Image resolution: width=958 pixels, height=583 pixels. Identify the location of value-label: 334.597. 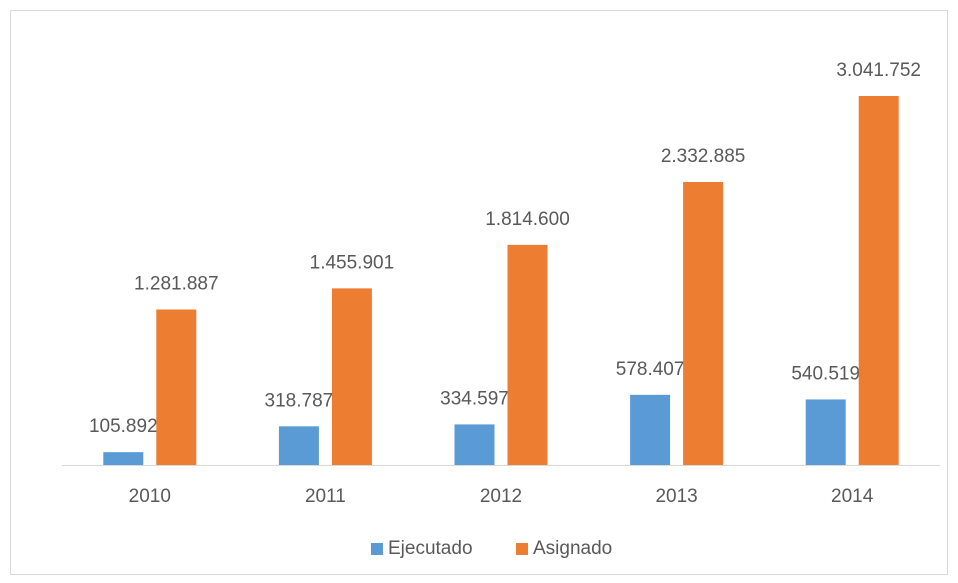
(474, 398).